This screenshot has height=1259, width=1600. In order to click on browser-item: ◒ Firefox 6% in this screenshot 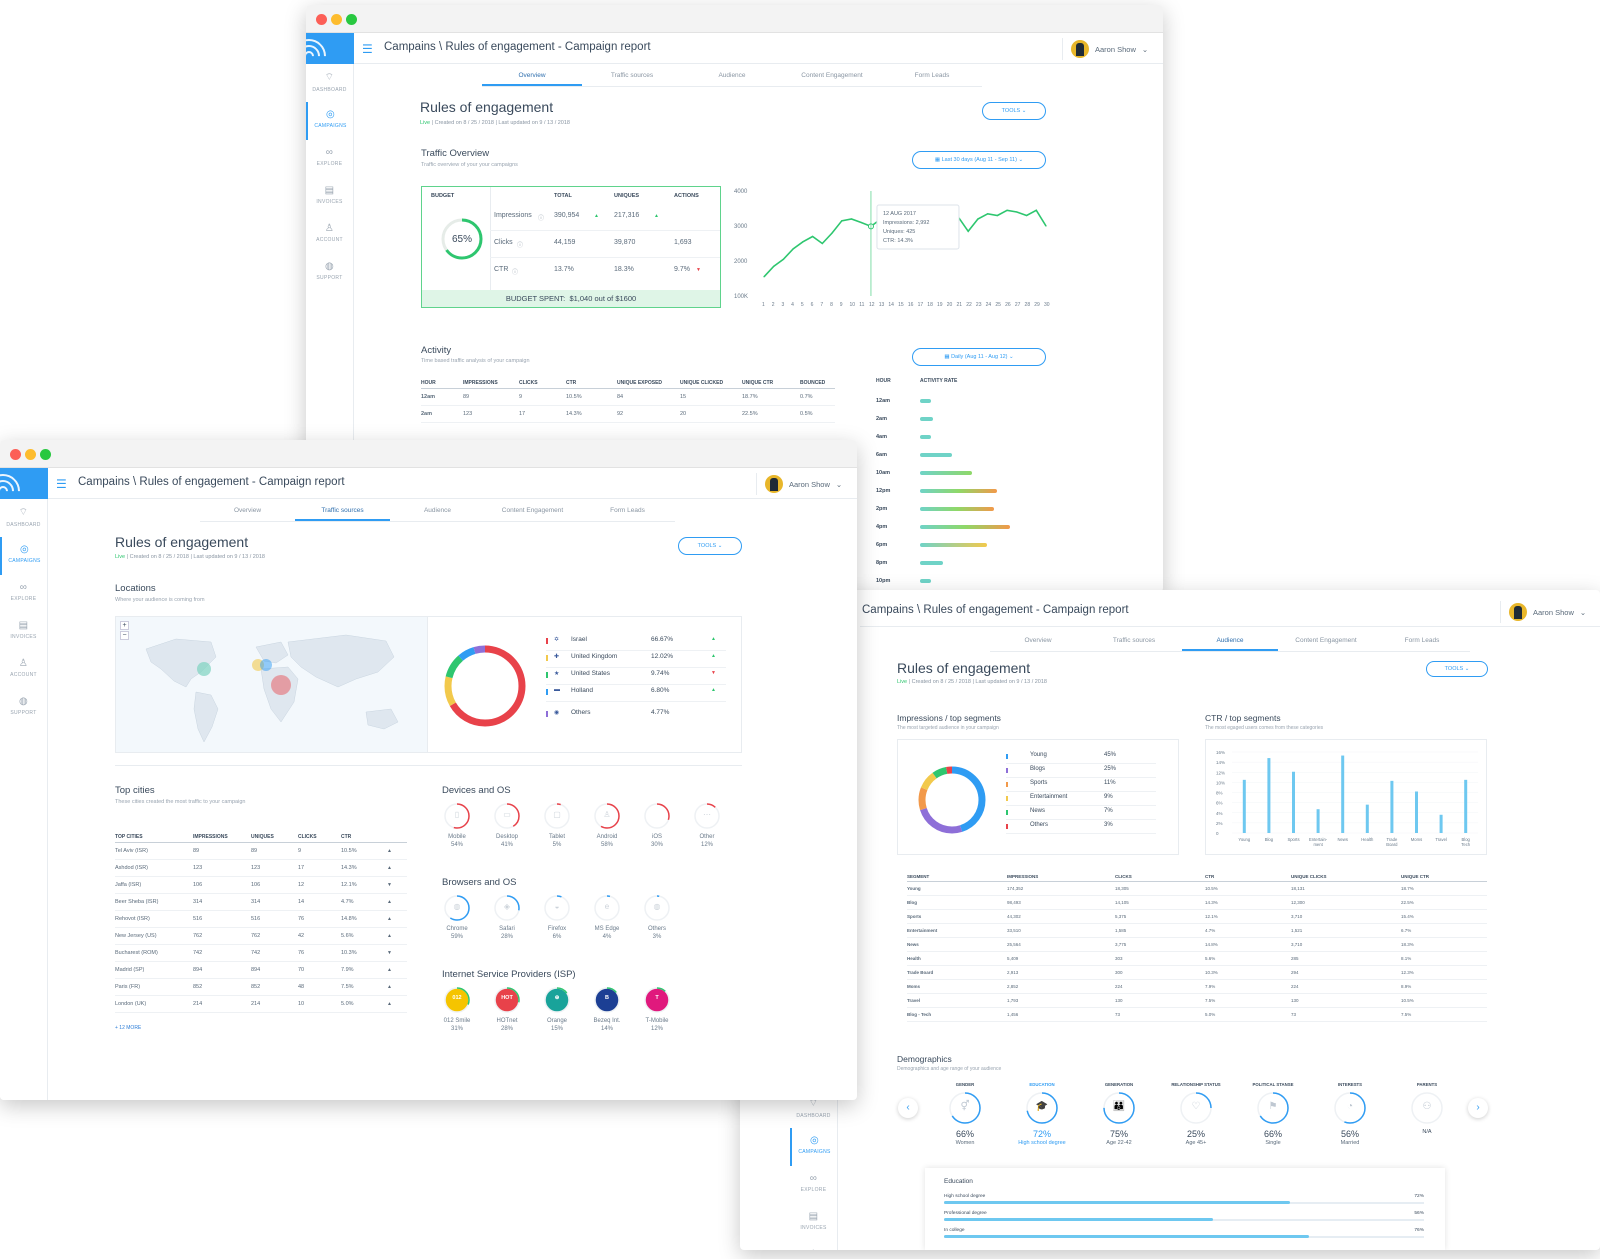, I will do `click(557, 921)`.